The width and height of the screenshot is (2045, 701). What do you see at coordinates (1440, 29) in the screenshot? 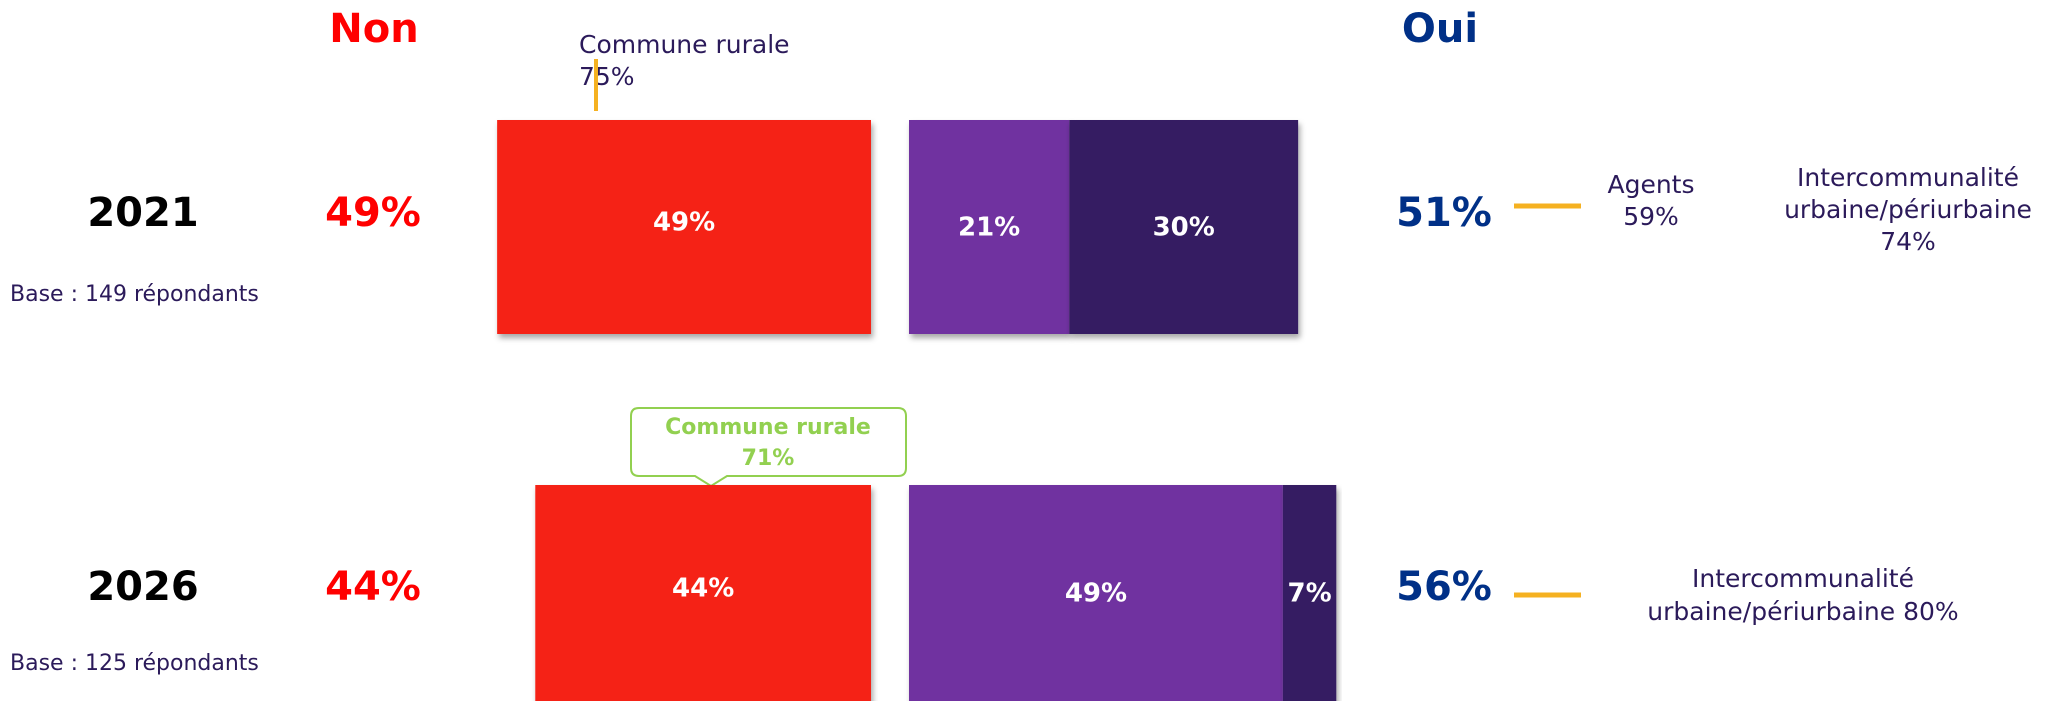
I see `oui-header: Oui` at bounding box center [1440, 29].